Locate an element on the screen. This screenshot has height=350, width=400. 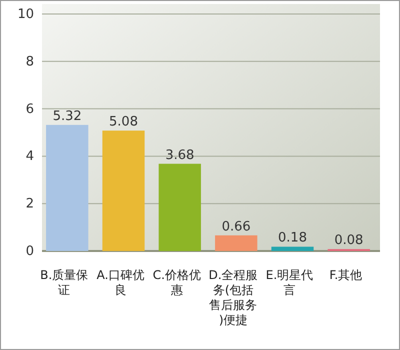
x-tick-label: B.质量保证 is located at coordinates (64, 282).